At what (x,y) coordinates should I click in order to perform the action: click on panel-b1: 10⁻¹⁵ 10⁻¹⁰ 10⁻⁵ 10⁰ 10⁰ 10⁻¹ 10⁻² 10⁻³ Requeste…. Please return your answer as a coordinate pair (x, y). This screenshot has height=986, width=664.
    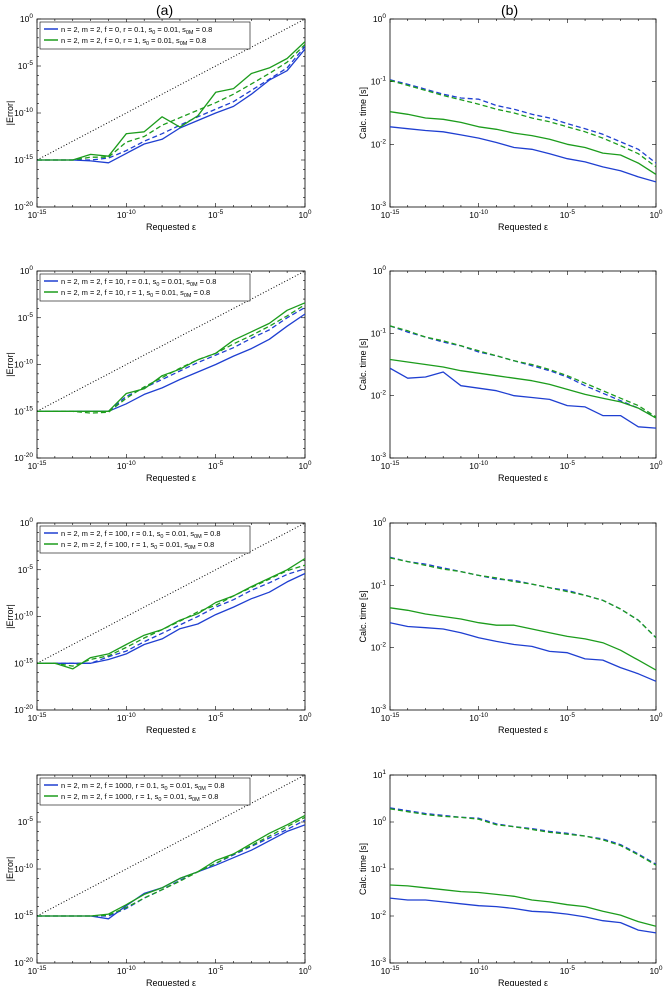
    Looking at the image, I should click on (510, 122).